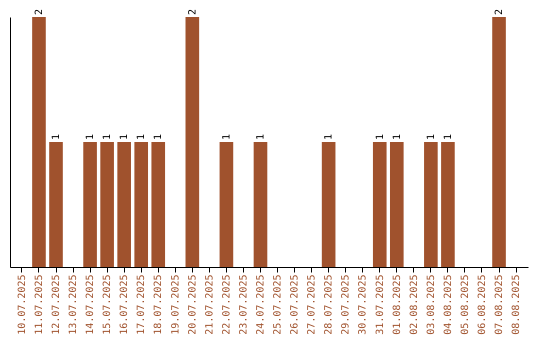  I want to click on x-tick-label: 10.07.2025, so click(22, 304).